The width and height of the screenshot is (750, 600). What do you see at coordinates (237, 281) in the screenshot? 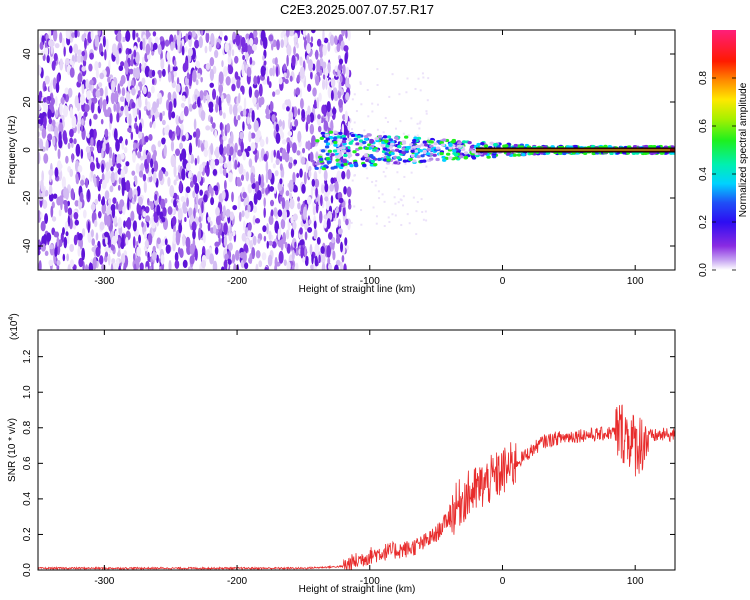
I see `x-tick-label: -200` at bounding box center [237, 281].